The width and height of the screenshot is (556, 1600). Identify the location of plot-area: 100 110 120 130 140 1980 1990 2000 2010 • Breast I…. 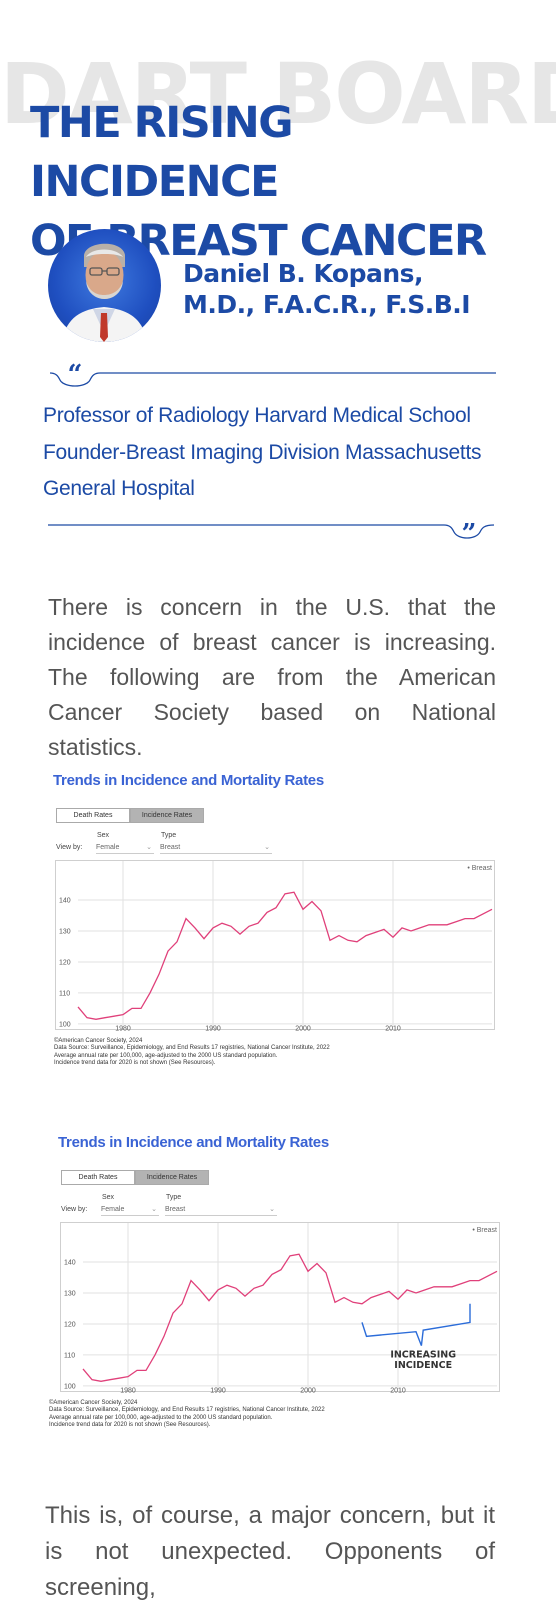
(280, 1308).